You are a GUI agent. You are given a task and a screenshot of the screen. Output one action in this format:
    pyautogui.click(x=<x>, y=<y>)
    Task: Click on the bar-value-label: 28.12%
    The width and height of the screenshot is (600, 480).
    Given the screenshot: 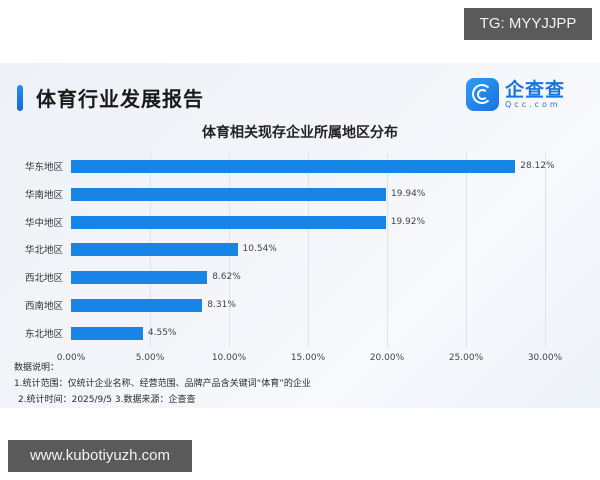 What is the action you would take?
    pyautogui.click(x=537, y=166)
    